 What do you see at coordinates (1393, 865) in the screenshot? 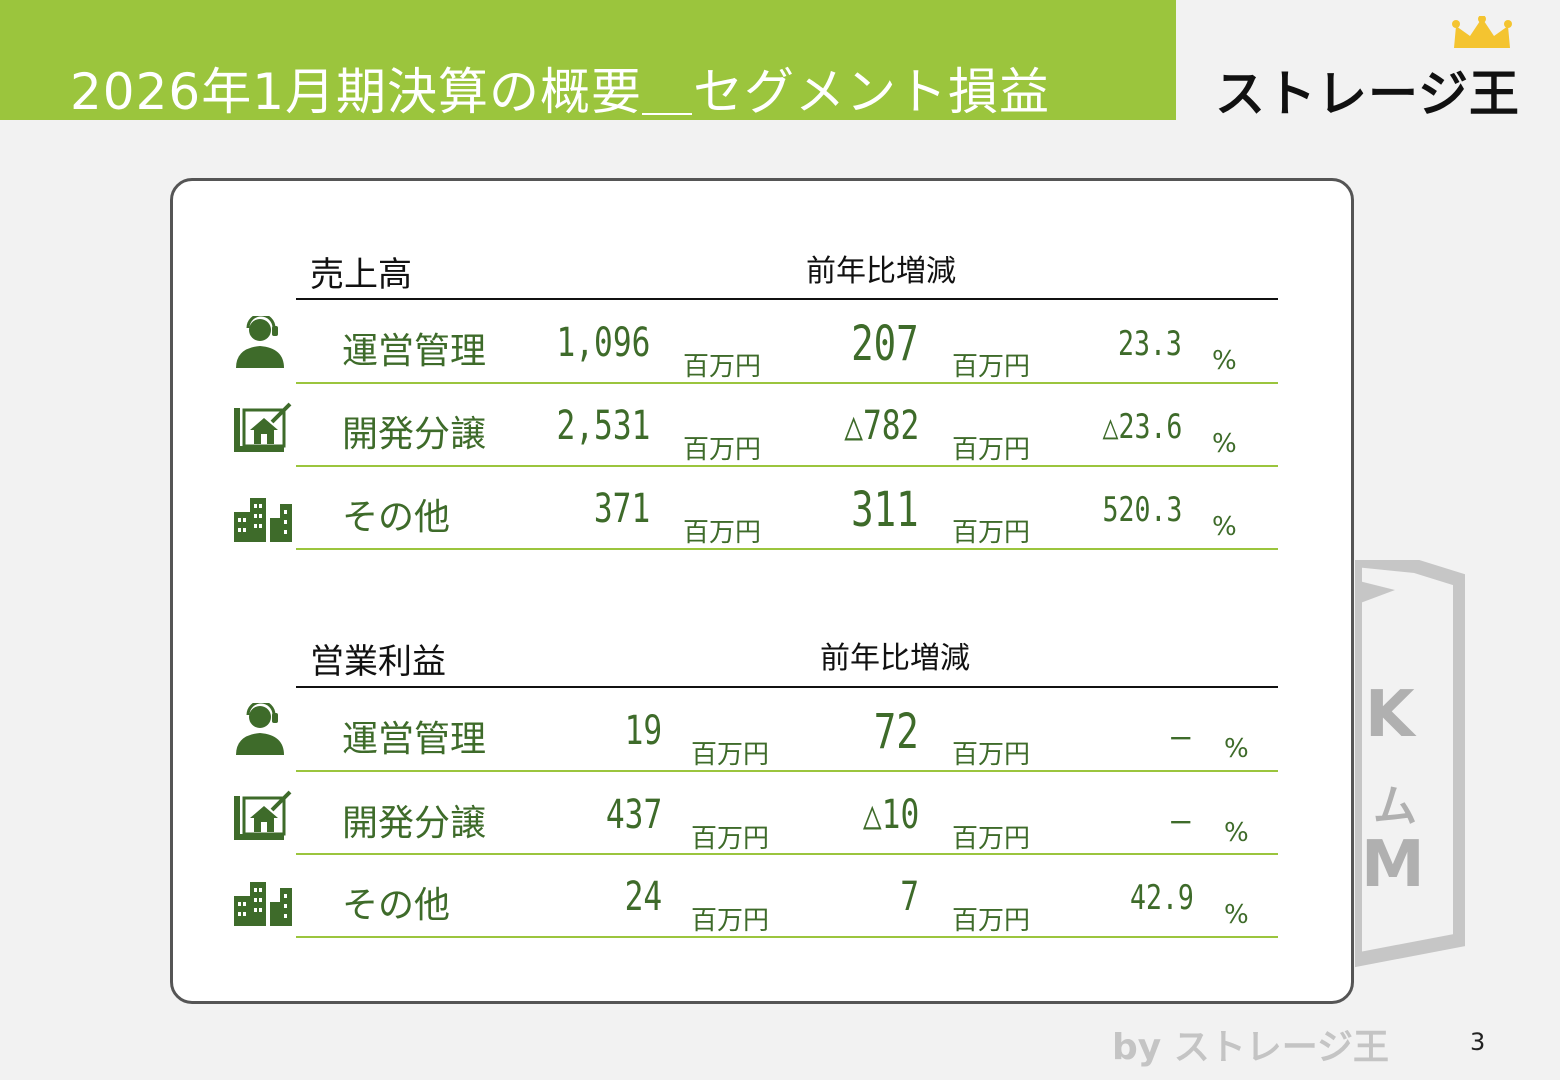
I see `watermark-letter: M` at bounding box center [1393, 865].